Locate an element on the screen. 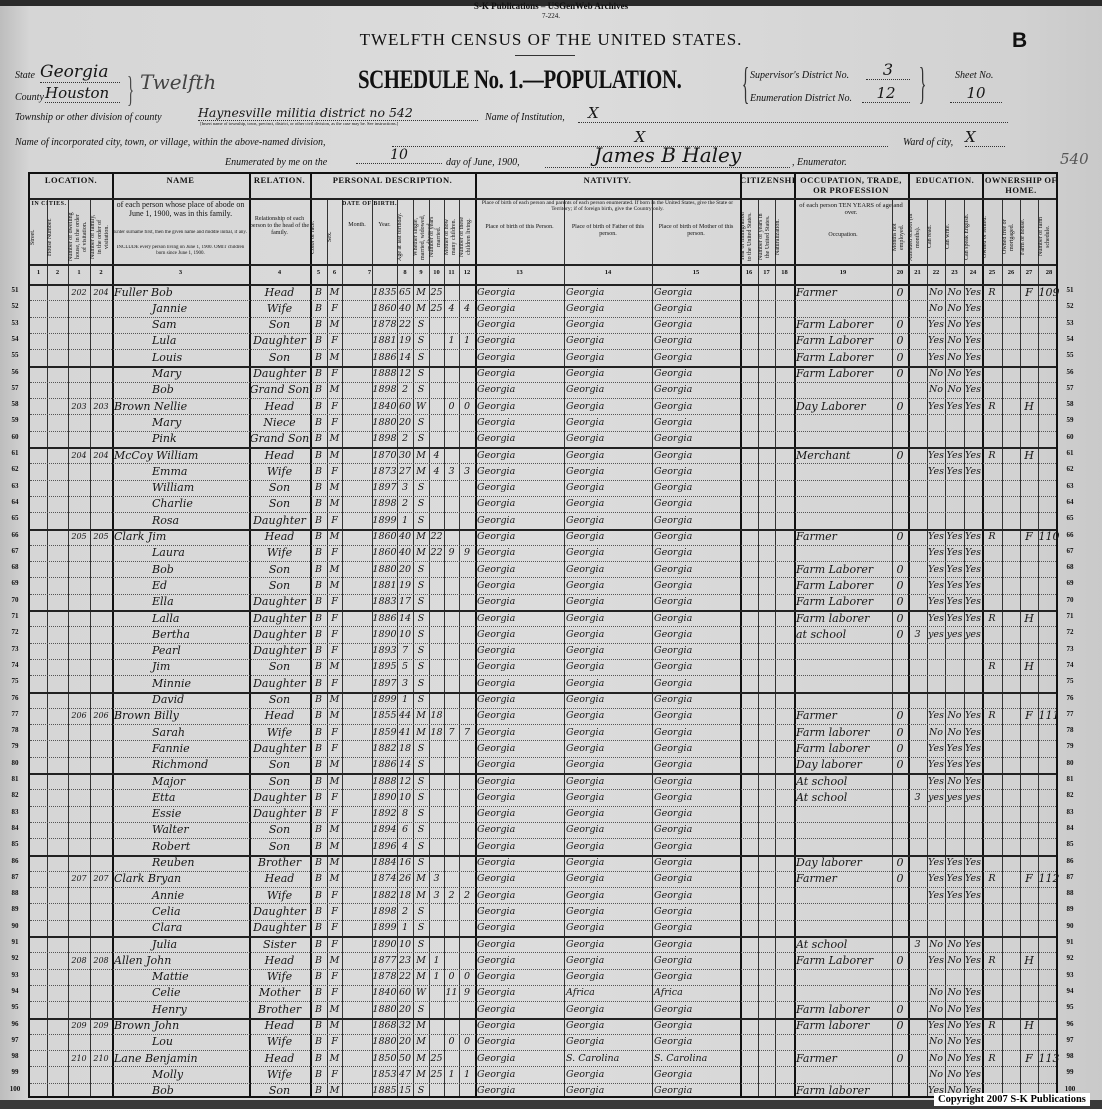 This screenshot has height=1109, width=1102. cell-rel: Son is located at coordinates (279, 504).